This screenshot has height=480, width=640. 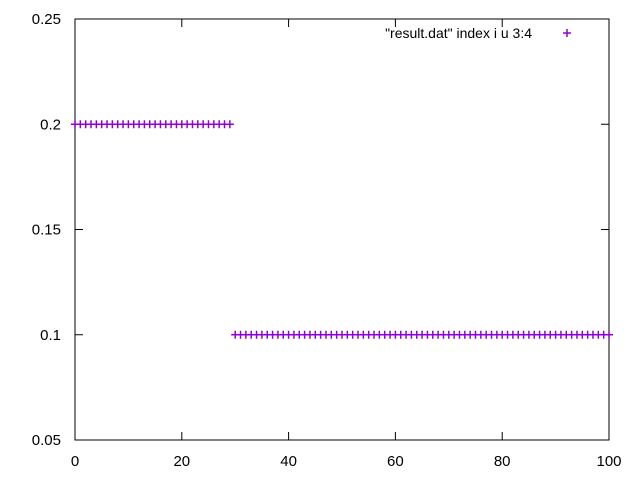 What do you see at coordinates (46, 19) in the screenshot?
I see `y-tick-label: 0.25` at bounding box center [46, 19].